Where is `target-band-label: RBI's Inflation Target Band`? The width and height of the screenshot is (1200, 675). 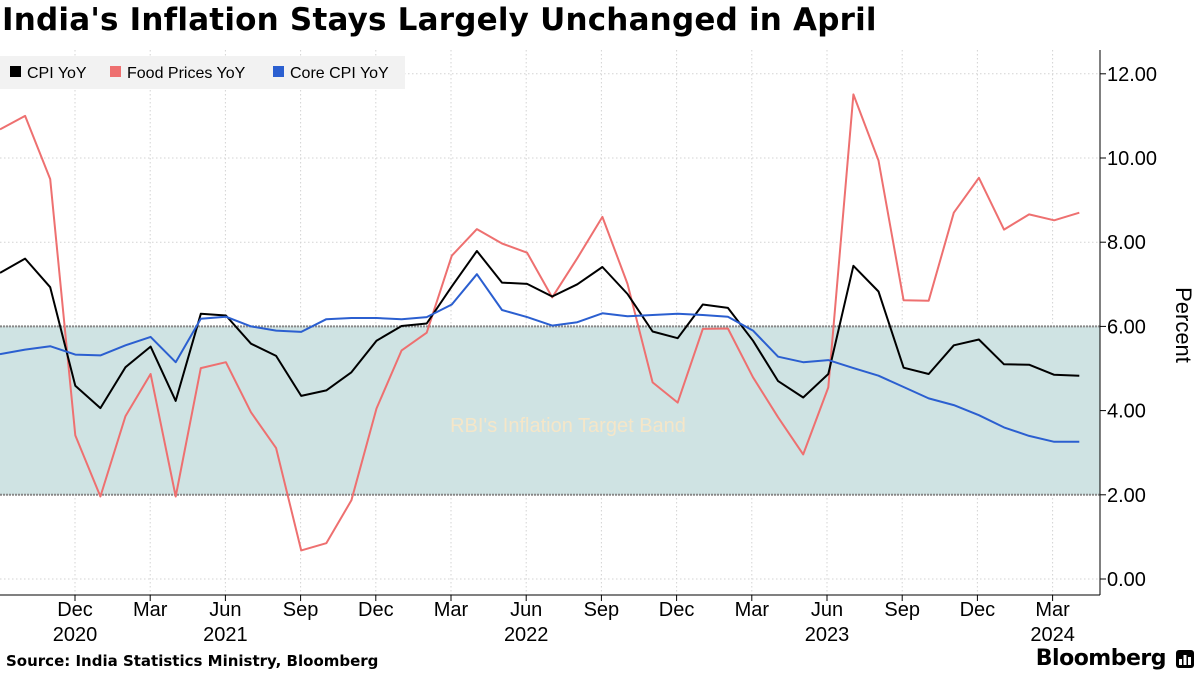 target-band-label: RBI's Inflation Target Band is located at coordinates (568, 426).